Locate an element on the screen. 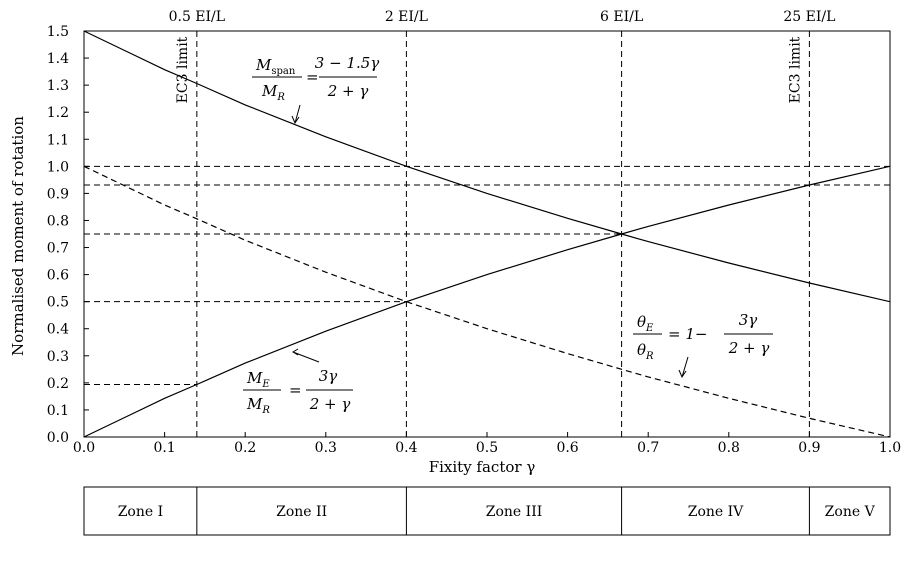 The height and width of the screenshot is (561, 904). x-tick-label: 0.9 is located at coordinates (809, 448).